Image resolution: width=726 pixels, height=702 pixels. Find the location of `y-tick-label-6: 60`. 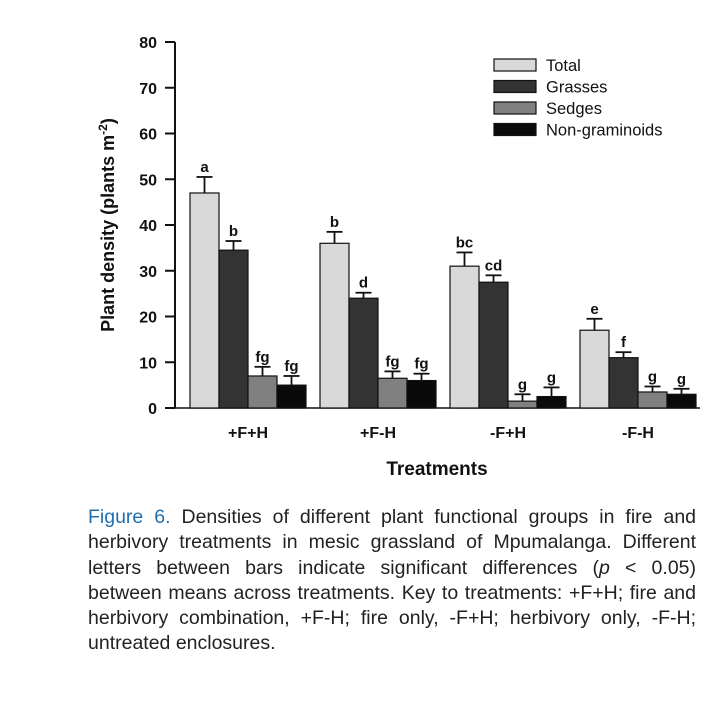

y-tick-label-6: 60 is located at coordinates (148, 135).